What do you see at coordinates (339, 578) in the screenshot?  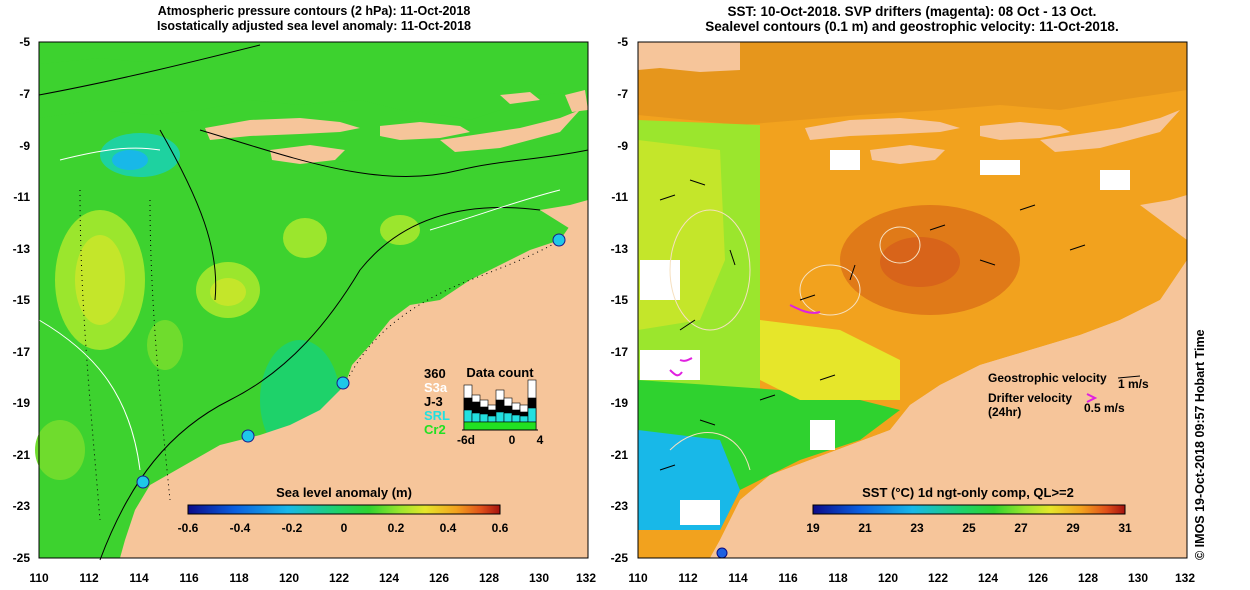 I see `left-x-tick: 122` at bounding box center [339, 578].